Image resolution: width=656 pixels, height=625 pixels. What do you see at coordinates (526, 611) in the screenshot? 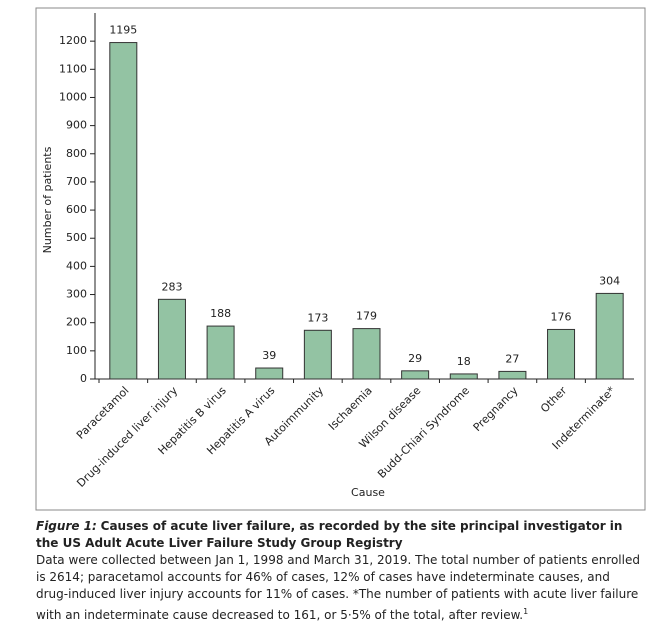
I see `footnote-ref: 1` at bounding box center [526, 611].